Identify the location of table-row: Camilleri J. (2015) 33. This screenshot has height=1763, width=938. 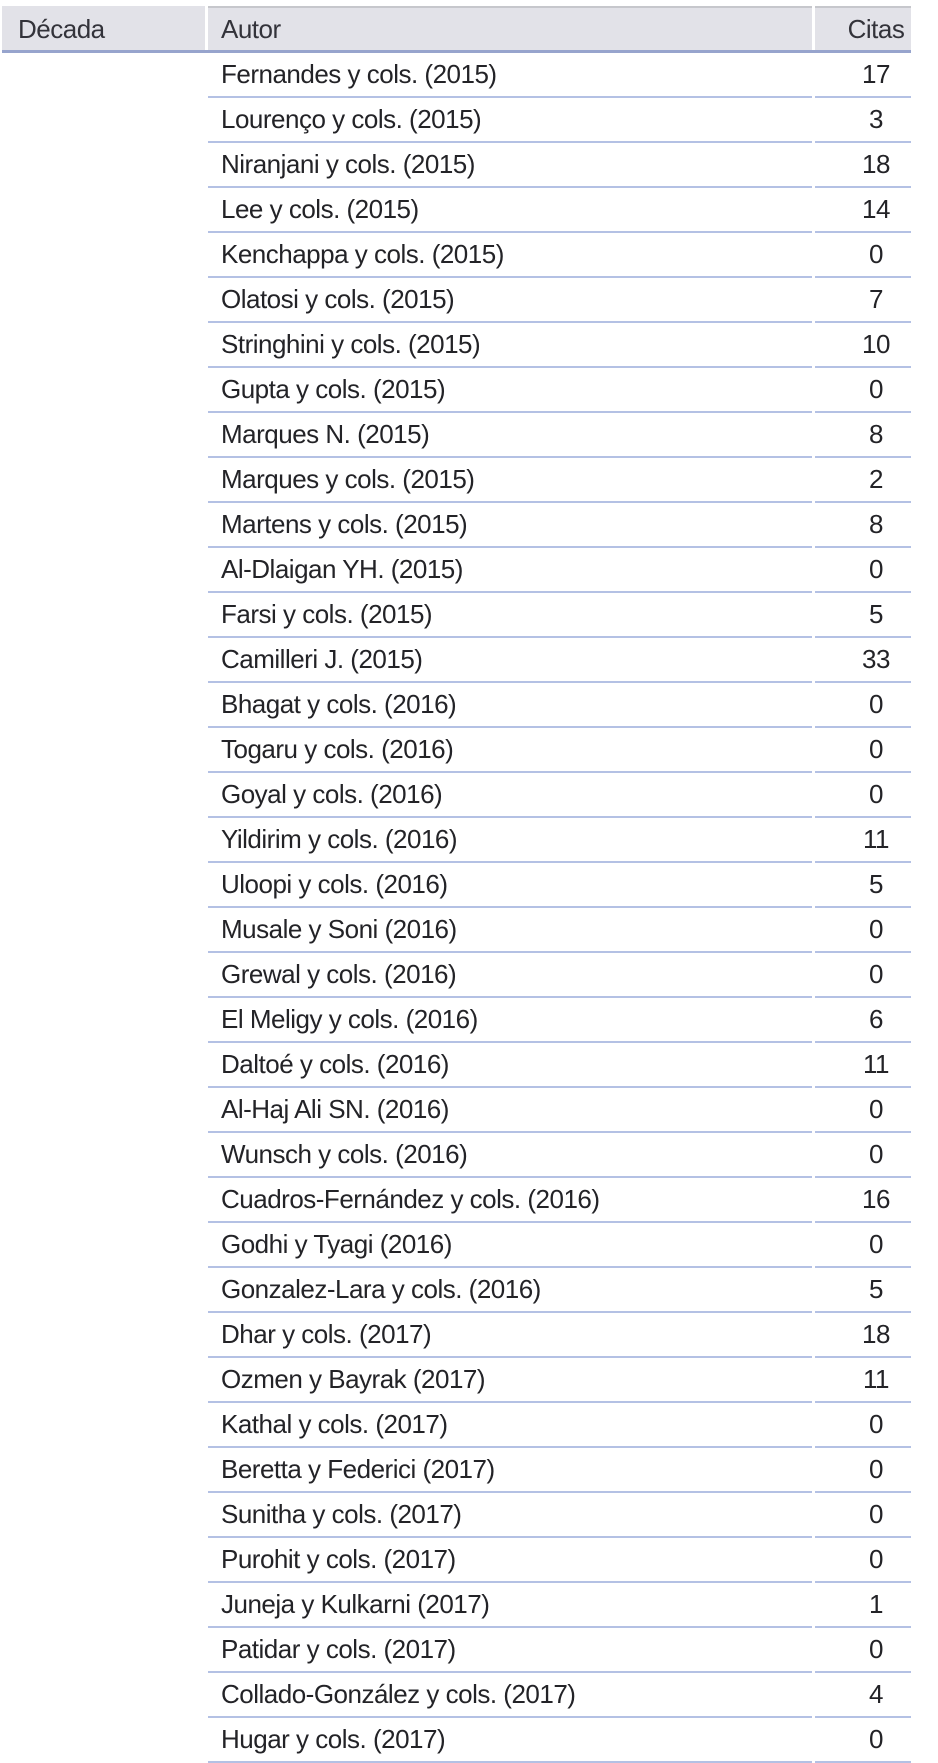
(456, 660).